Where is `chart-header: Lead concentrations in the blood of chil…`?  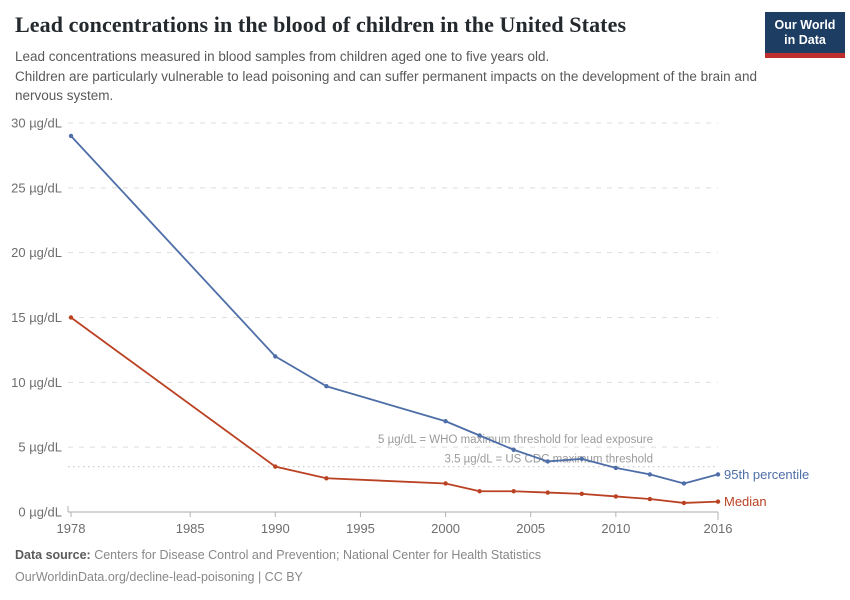 chart-header: Lead concentrations in the blood of chil… is located at coordinates (387, 59).